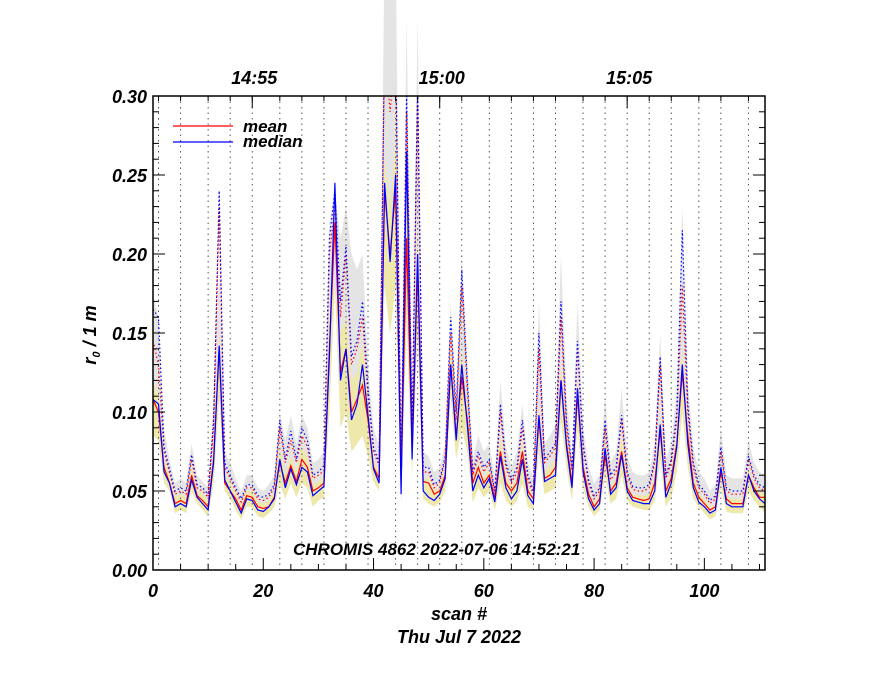 This screenshot has height=680, width=880. I want to click on legend-median-label: median, so click(273, 141).